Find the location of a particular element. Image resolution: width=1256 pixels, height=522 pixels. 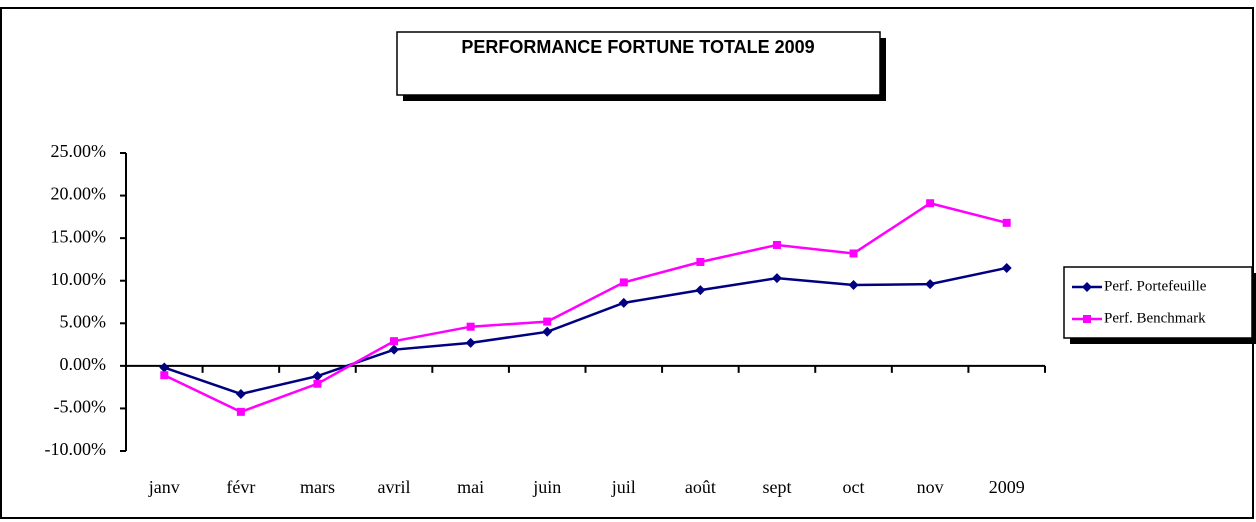

y-tick-label: 25.00% is located at coordinates (79, 151).